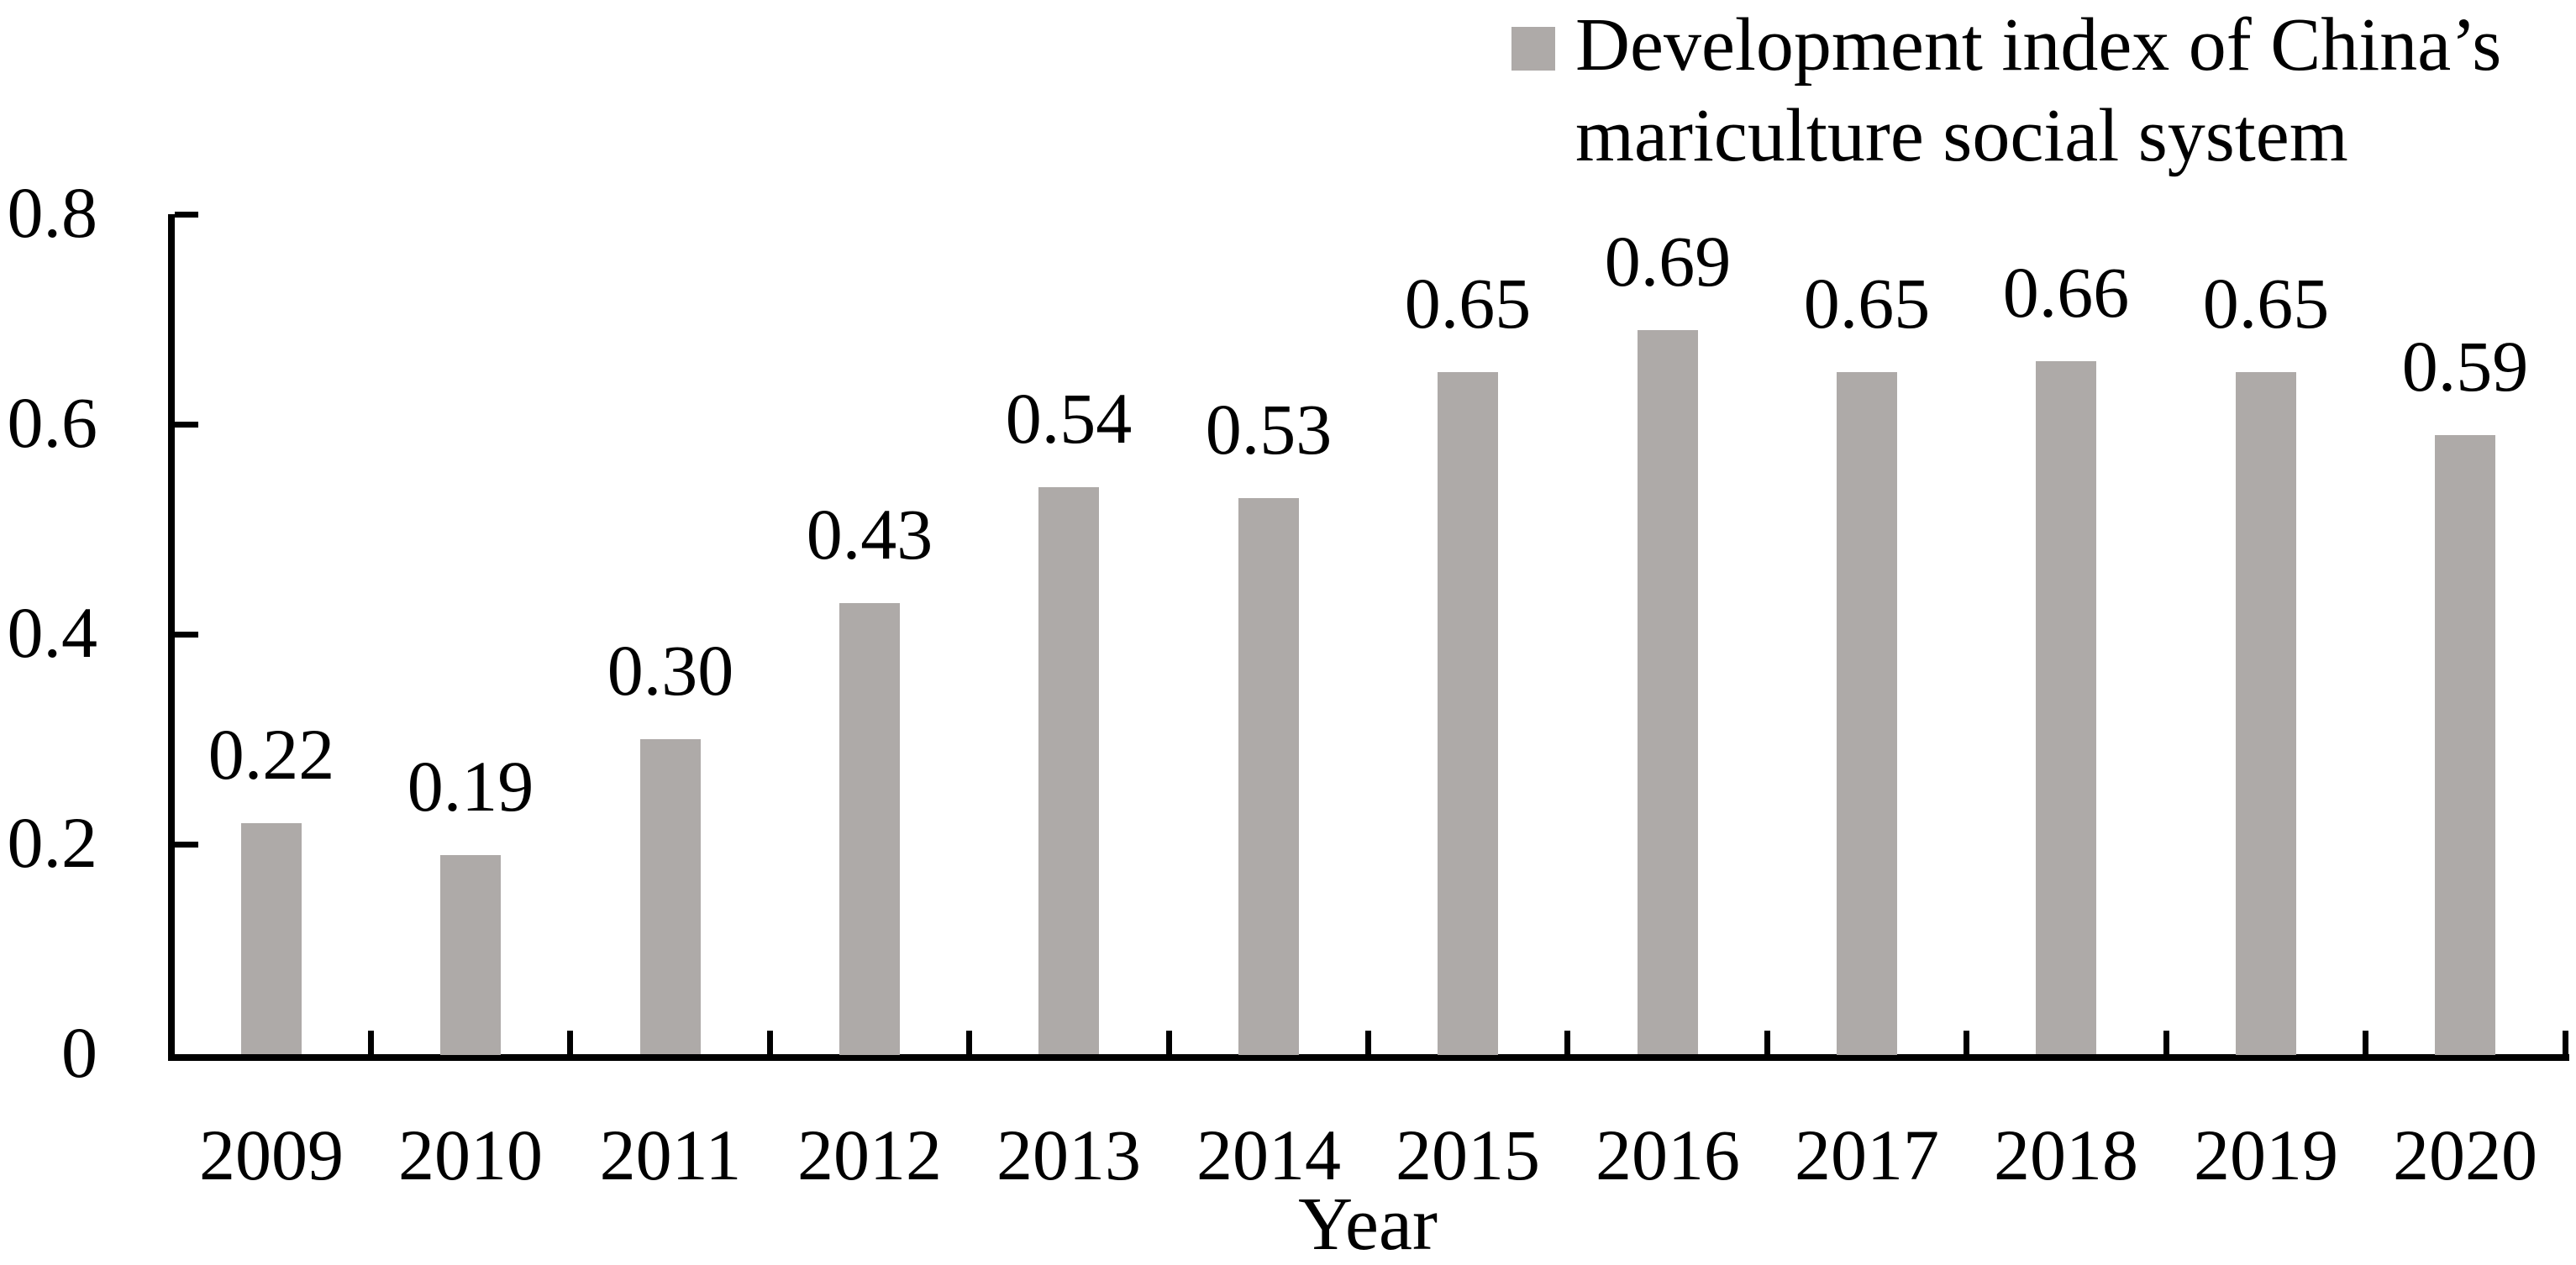 The width and height of the screenshot is (2576, 1265). What do you see at coordinates (869, 534) in the screenshot?
I see `bar-value-label: 0.43` at bounding box center [869, 534].